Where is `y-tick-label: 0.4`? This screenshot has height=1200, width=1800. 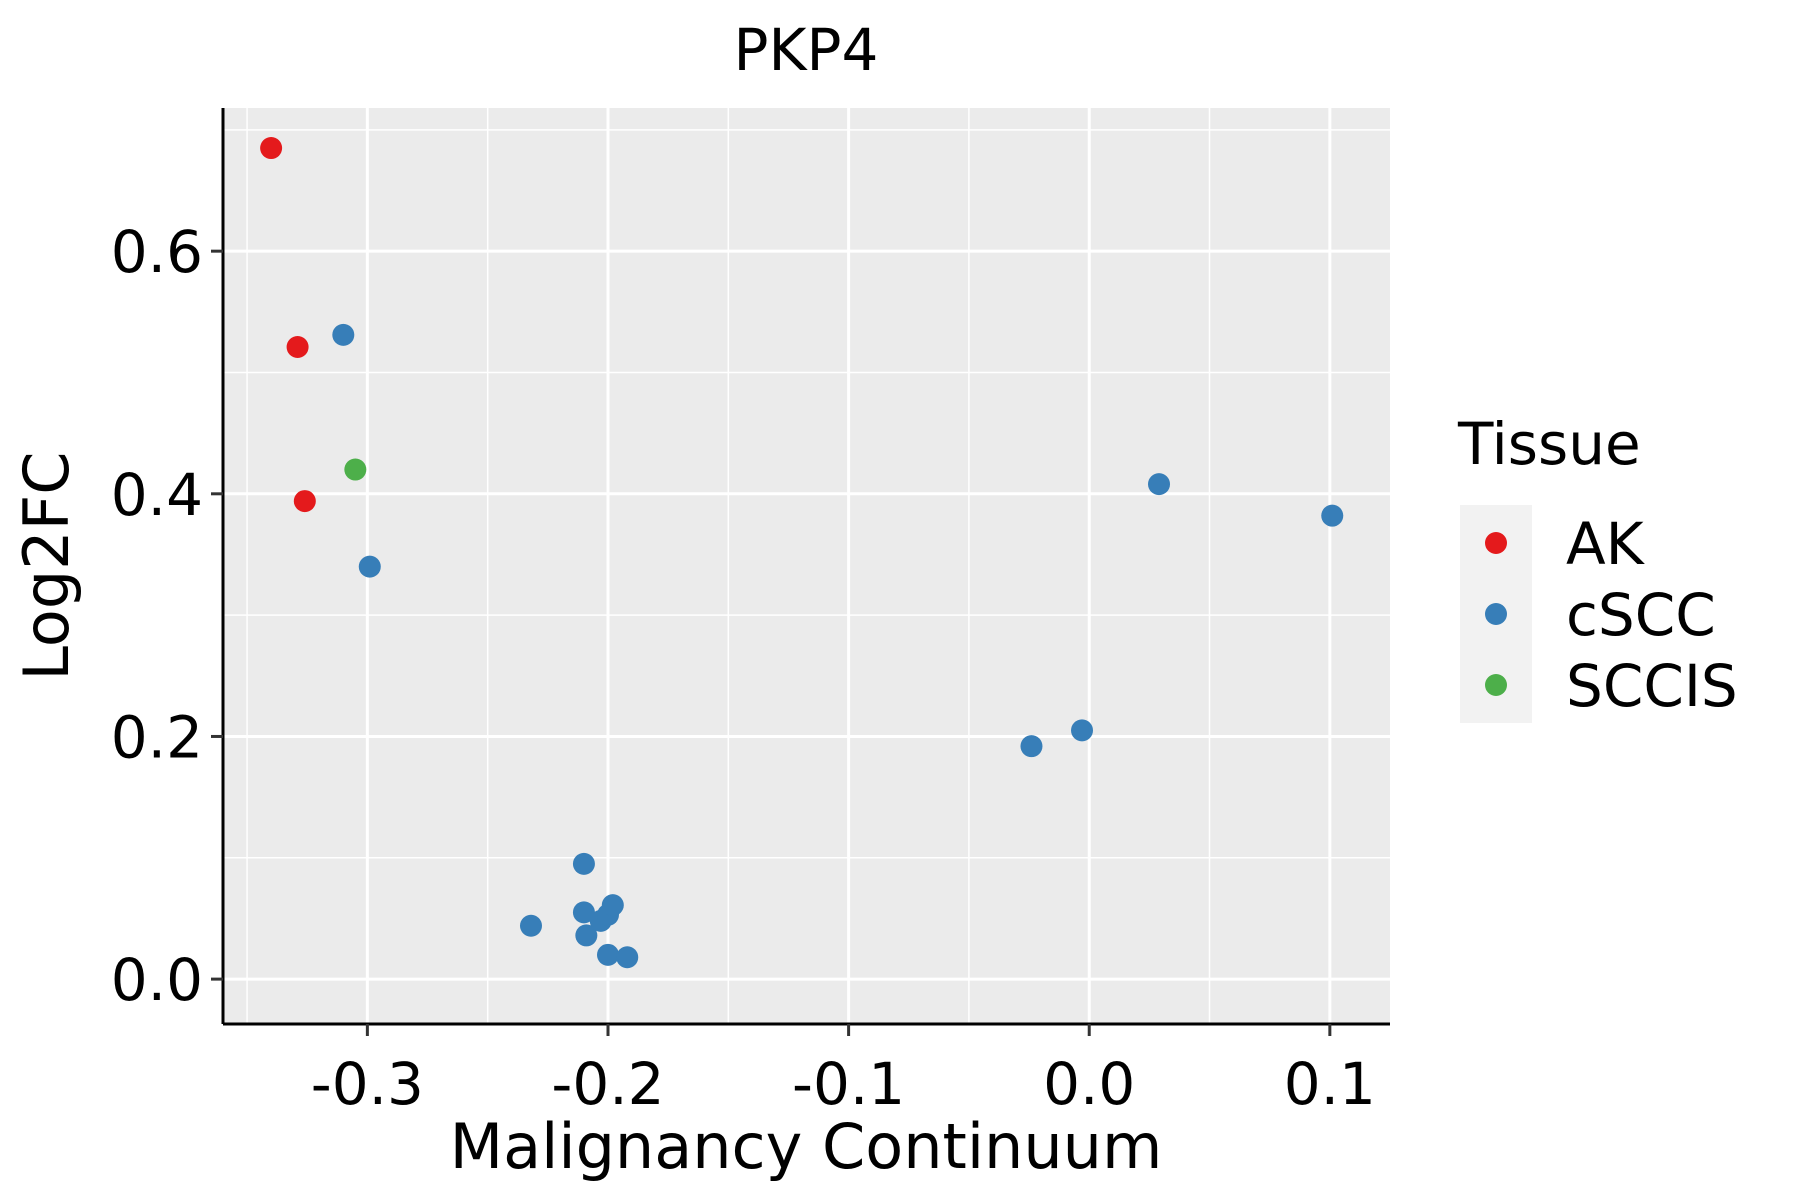 y-tick-label: 0.4 is located at coordinates (157, 495).